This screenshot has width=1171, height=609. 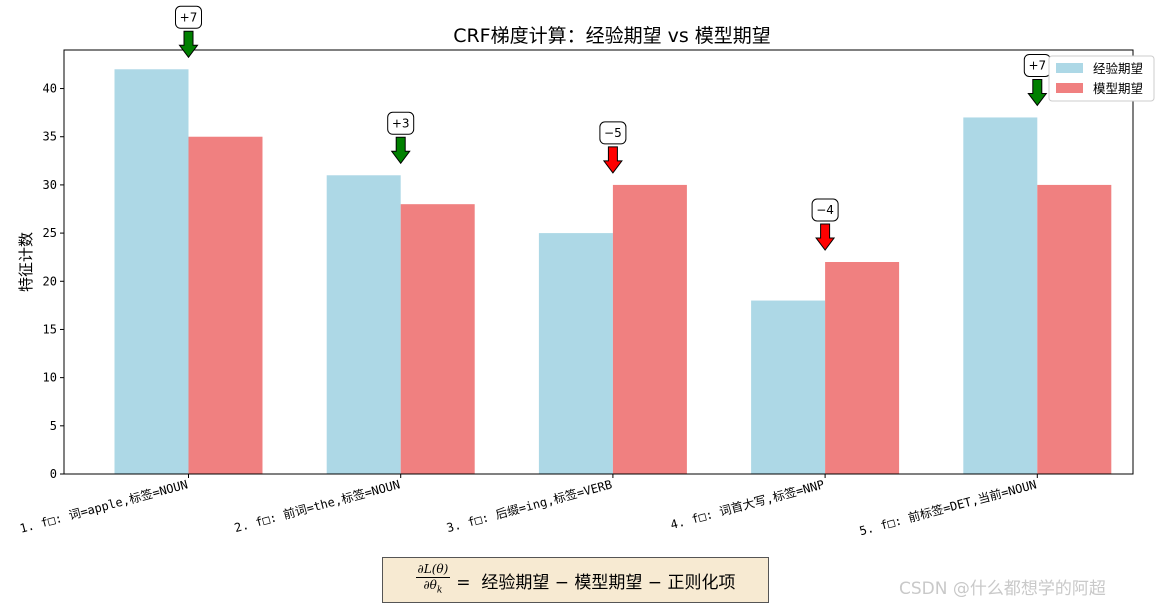 What do you see at coordinates (1118, 68) in the screenshot?
I see `legend-label: 经验期望` at bounding box center [1118, 68].